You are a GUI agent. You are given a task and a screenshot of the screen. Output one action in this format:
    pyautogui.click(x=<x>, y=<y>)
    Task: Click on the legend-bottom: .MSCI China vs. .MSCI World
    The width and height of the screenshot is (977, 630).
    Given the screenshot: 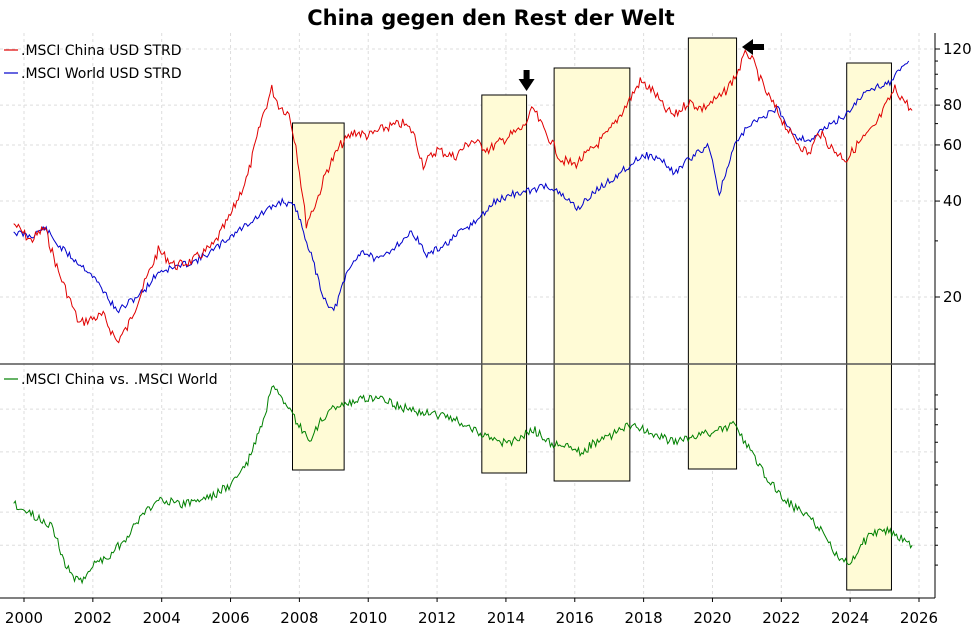 What is the action you would take?
    pyautogui.click(x=111, y=380)
    